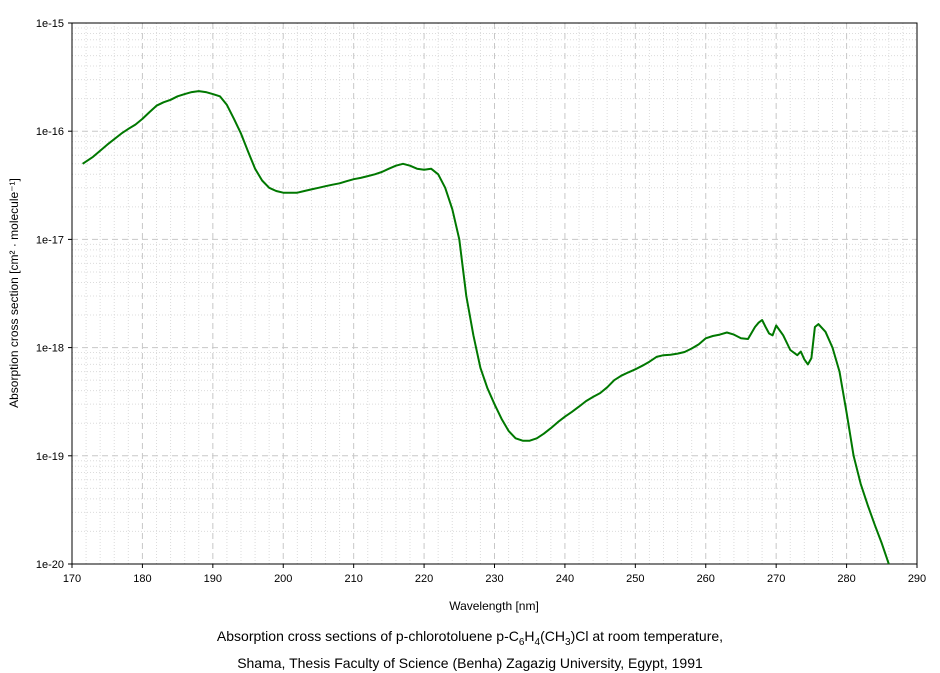 The width and height of the screenshot is (940, 673). I want to click on y-tick-label: 1e-19, so click(50, 457).